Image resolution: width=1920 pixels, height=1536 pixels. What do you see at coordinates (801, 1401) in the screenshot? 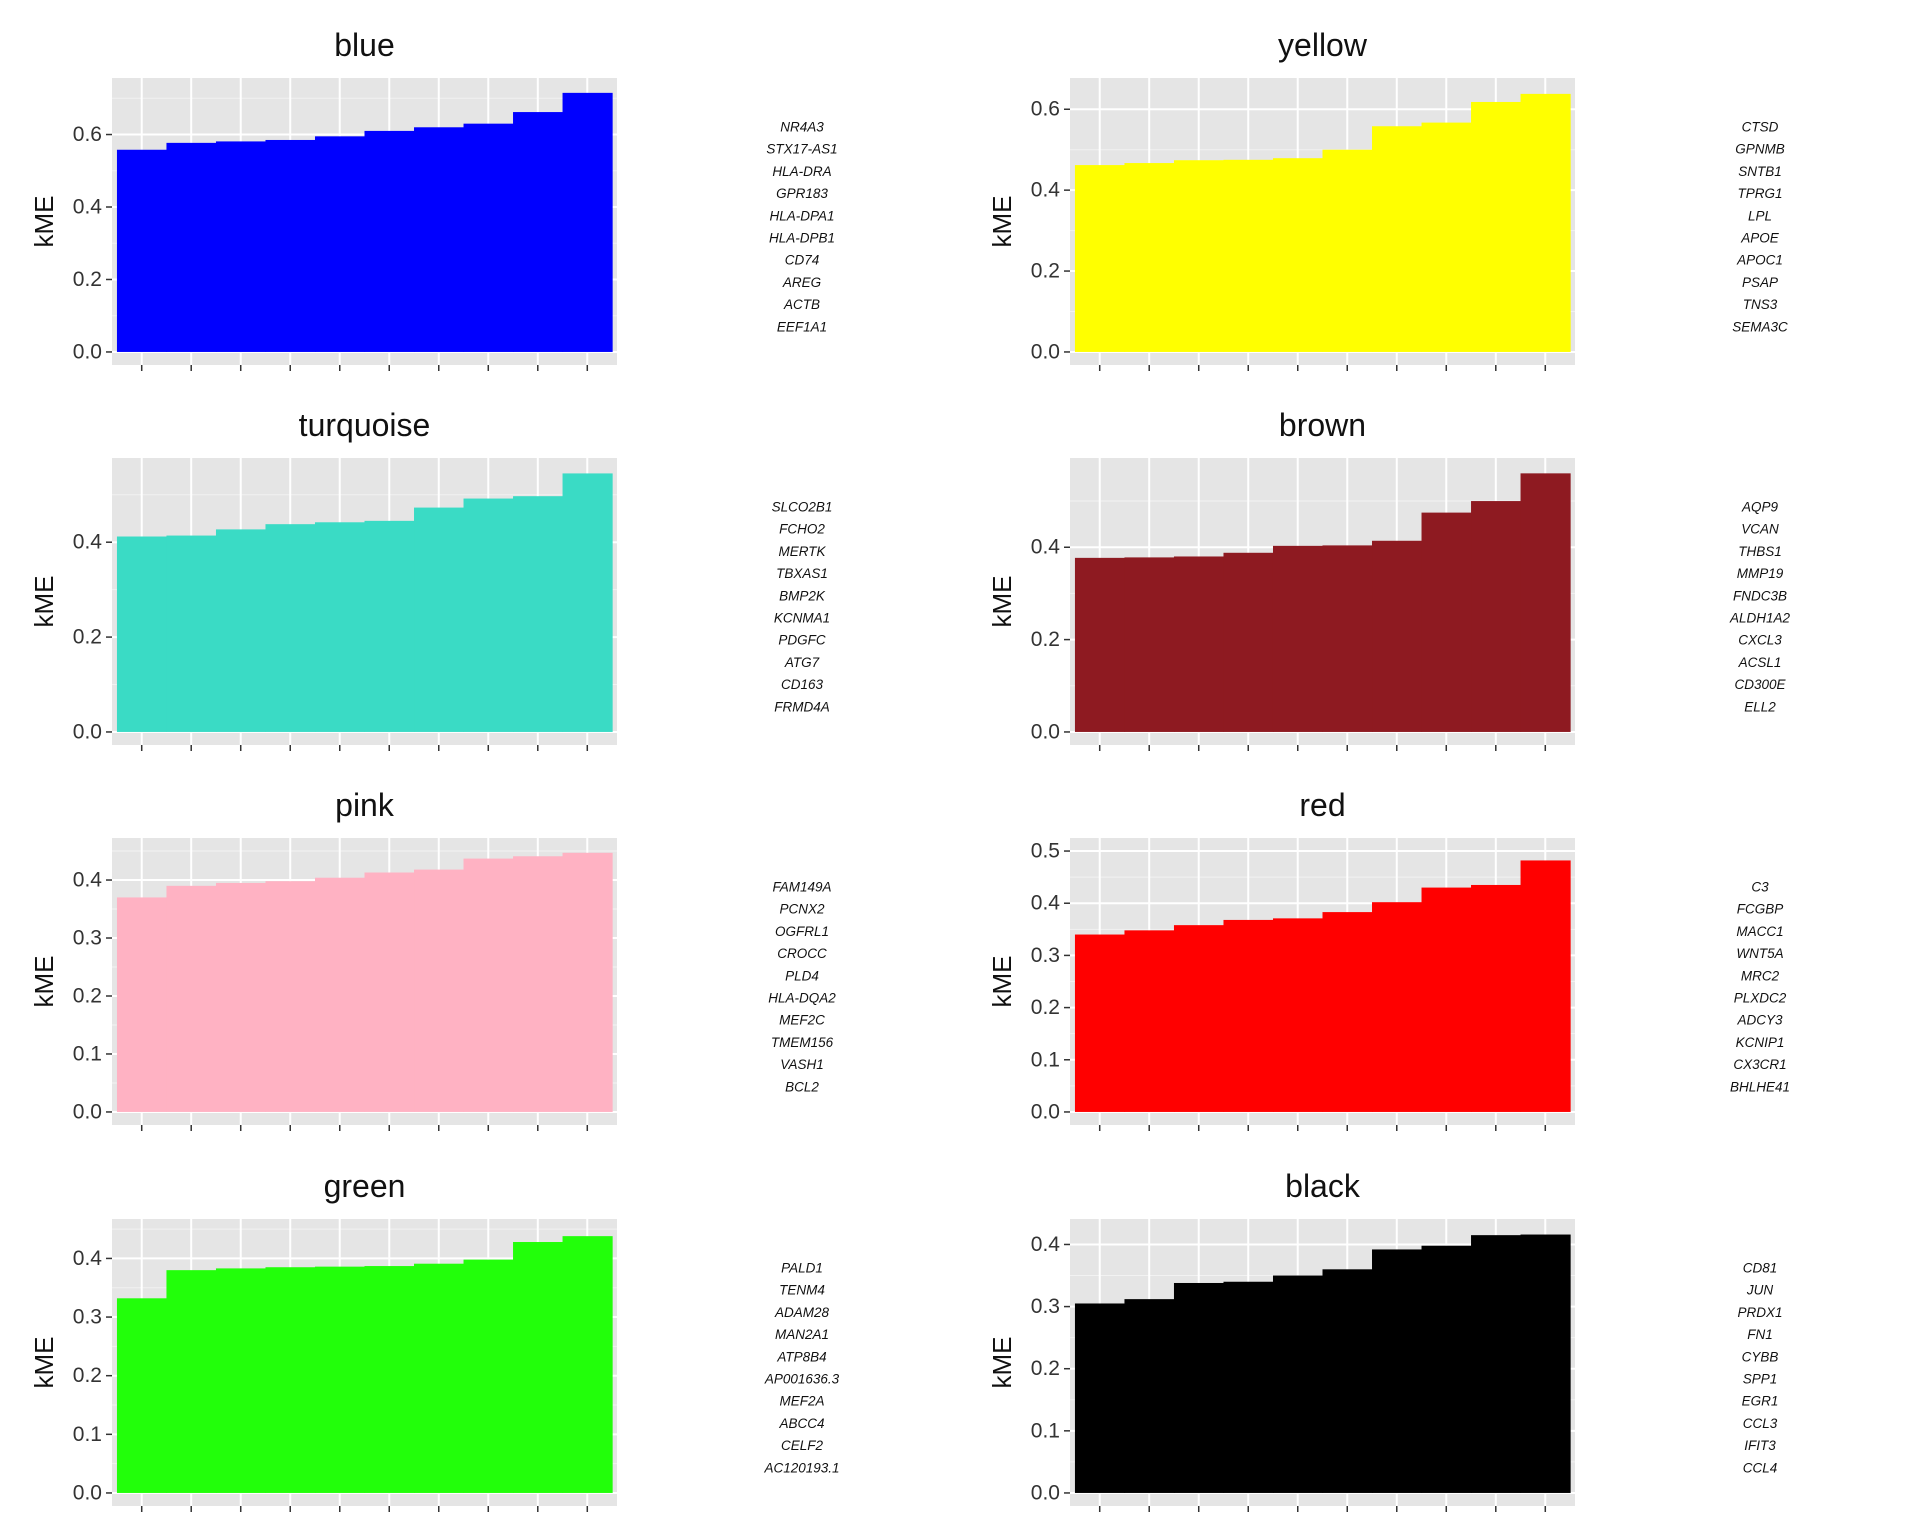
I see `gene-label-green-7: MEF2A` at bounding box center [801, 1401].